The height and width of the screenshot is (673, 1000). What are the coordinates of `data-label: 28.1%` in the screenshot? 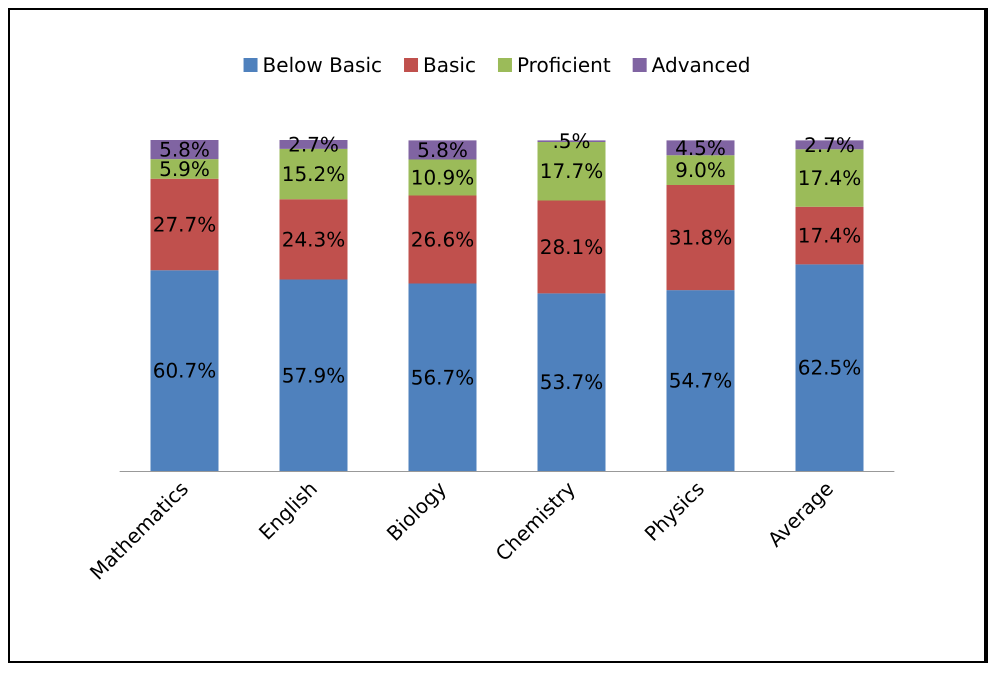 It's located at (572, 246).